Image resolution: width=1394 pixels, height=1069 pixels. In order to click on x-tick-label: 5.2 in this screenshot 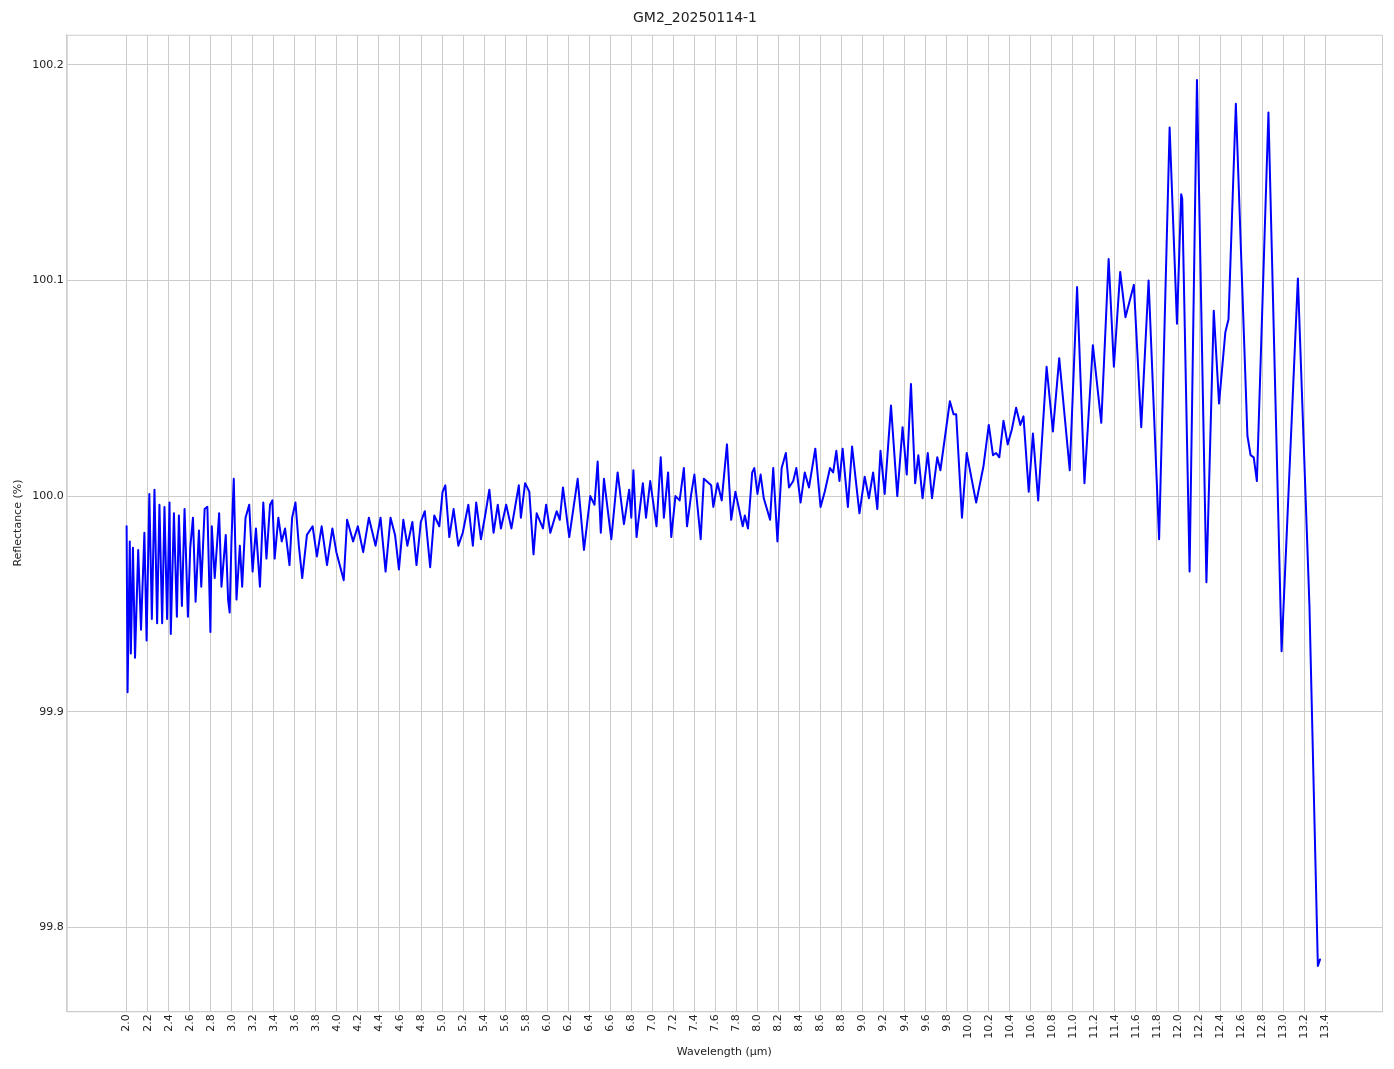, I will do `click(462, 1023)`.